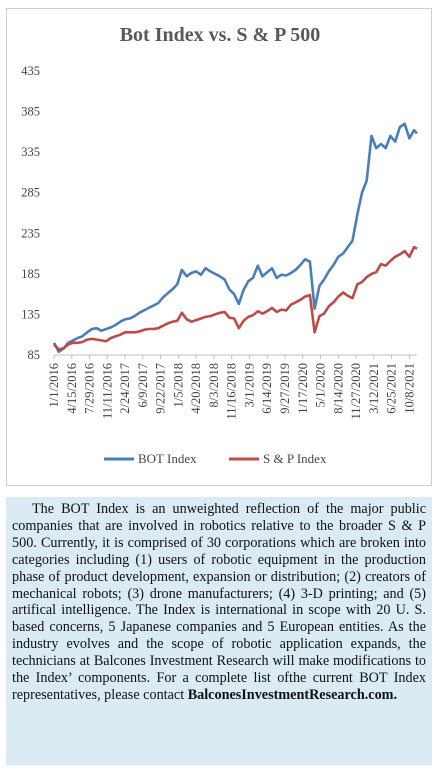 The height and width of the screenshot is (770, 447). Describe the element at coordinates (178, 385) in the screenshot. I see `x-tick-label: 1/5/2018` at that location.